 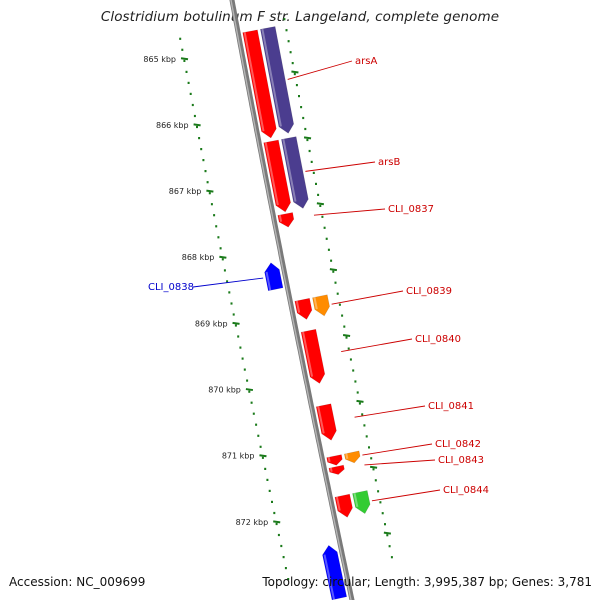 I want to click on gene-label-cli_0837: CLI_0837, so click(x=411, y=209).